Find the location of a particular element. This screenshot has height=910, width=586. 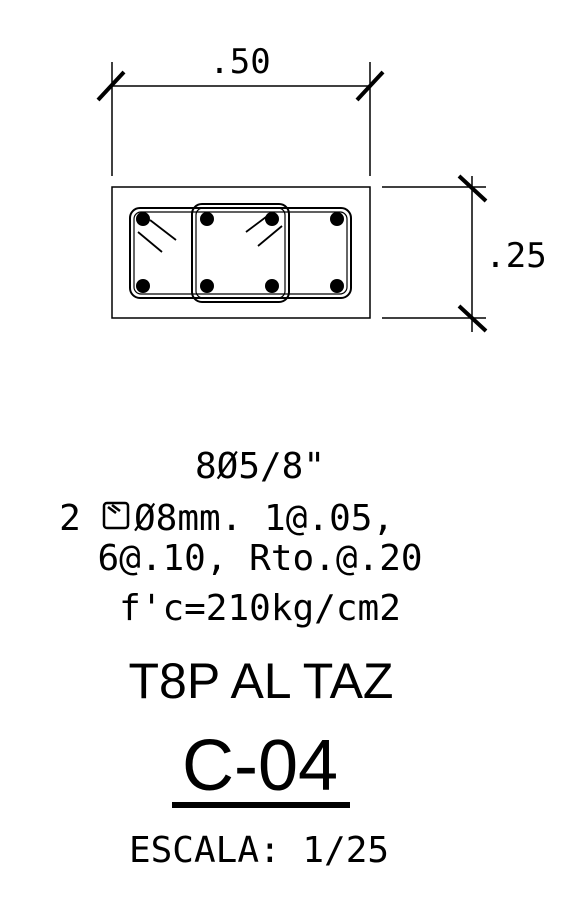

column-section is located at coordinates (241, 252).